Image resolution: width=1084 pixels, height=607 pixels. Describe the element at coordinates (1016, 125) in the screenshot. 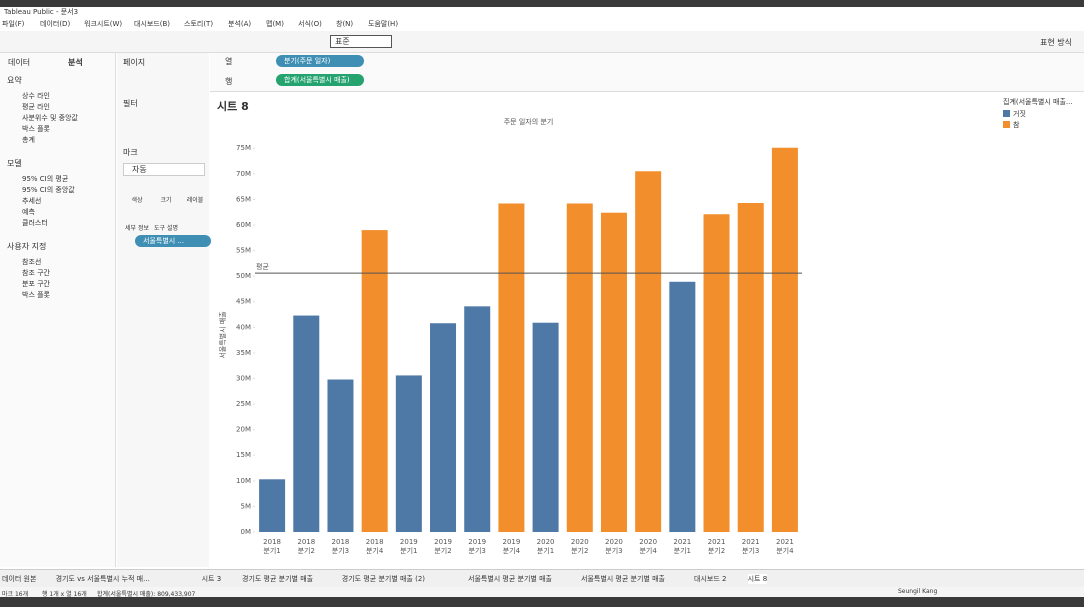

I see `legend-label: 참` at that location.